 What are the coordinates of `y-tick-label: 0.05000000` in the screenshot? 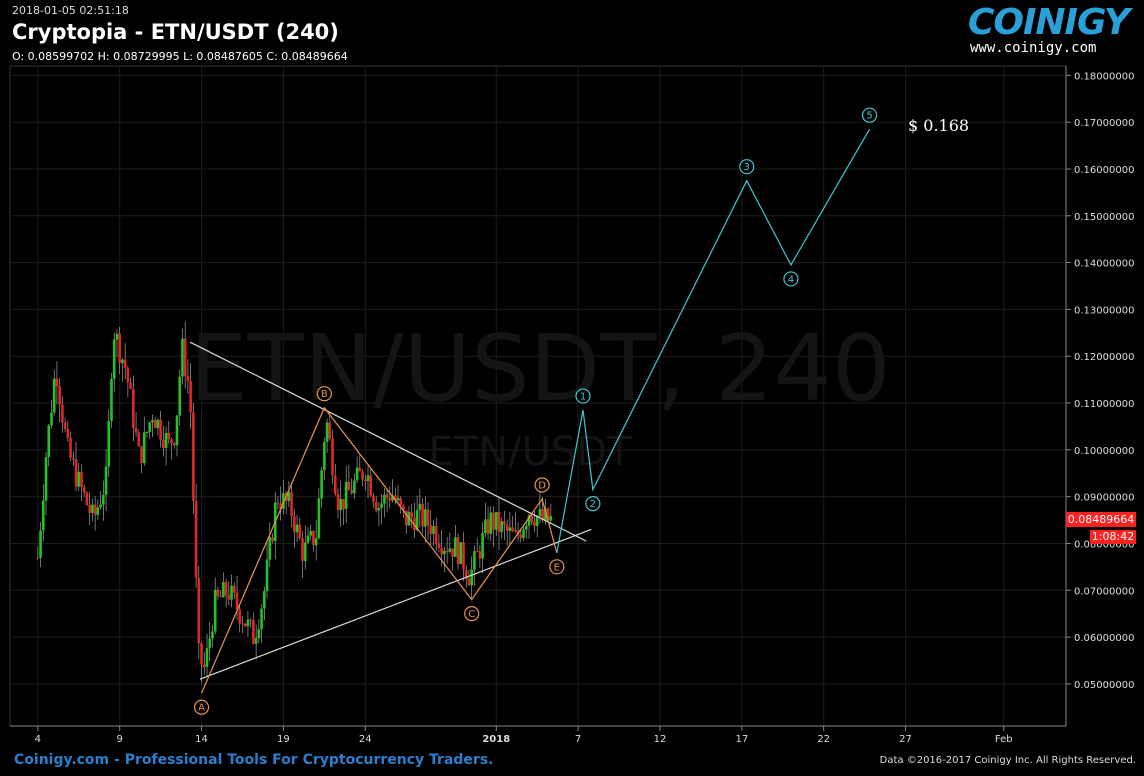 It's located at (1104, 685).